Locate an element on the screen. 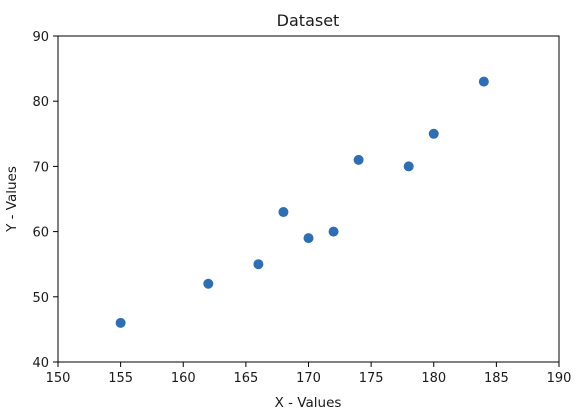 The height and width of the screenshot is (413, 581). y-tick-label: 40 is located at coordinates (40, 363).